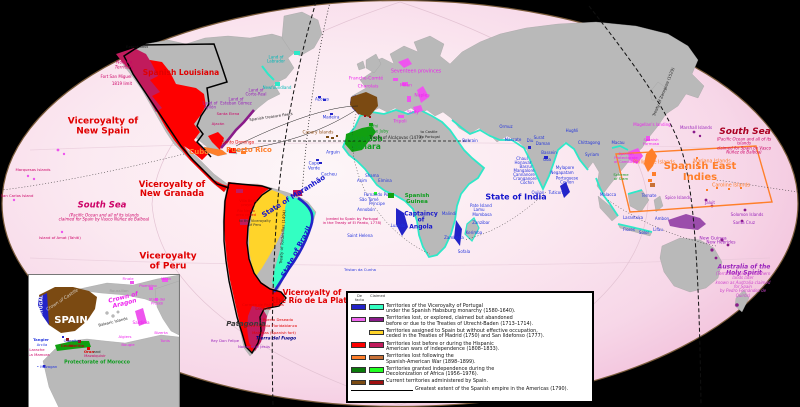 This screenshot has height=407, width=800. What do you see at coordinates (626, 157) in the screenshot?
I see `map-label: Spanish Protectorate of Cambodia` at bounding box center [626, 157].